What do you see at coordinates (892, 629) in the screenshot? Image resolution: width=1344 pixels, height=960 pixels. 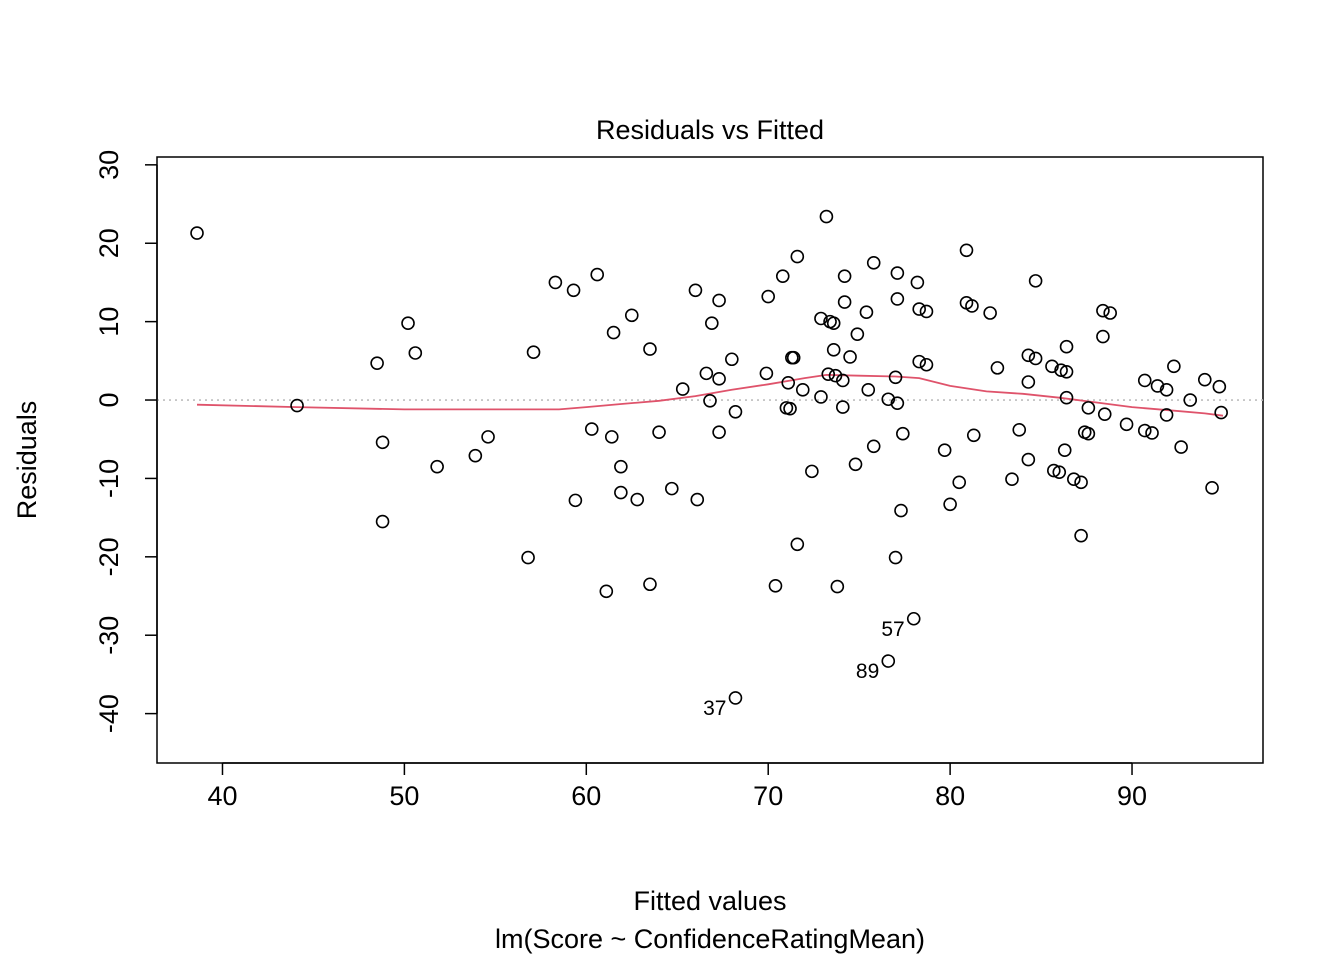 I see `point-label: 57` at bounding box center [892, 629].